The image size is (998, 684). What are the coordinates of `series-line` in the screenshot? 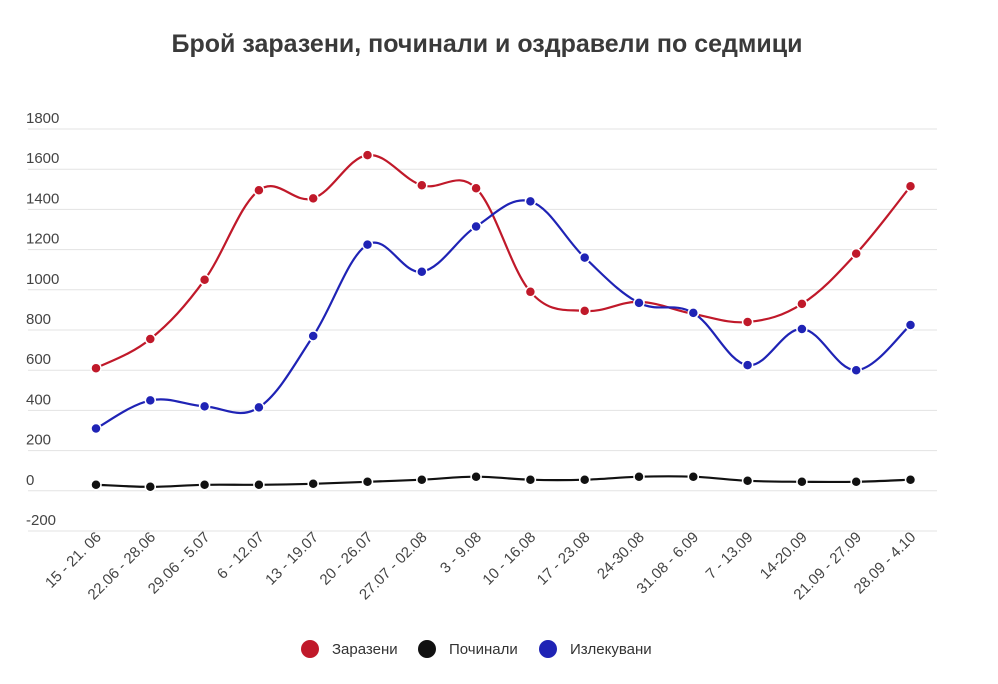 It's located at (503, 481).